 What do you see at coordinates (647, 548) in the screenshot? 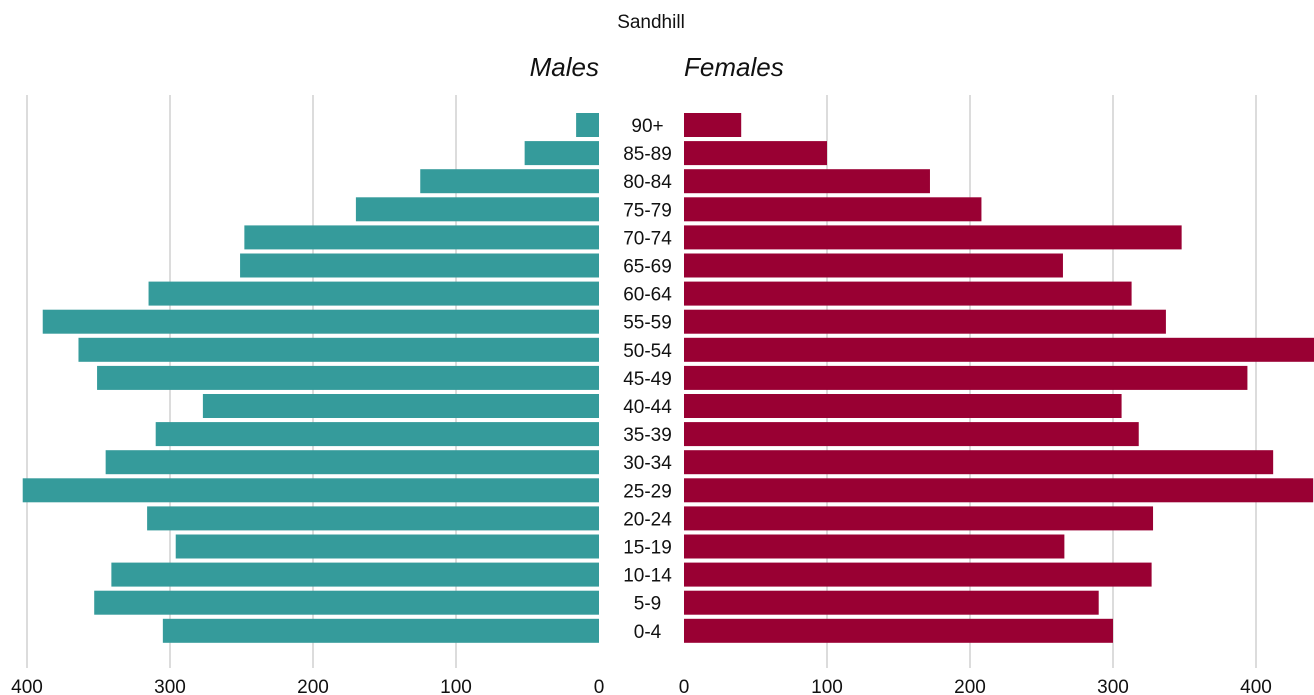
I see `age-group-label: 15-19` at bounding box center [647, 548].